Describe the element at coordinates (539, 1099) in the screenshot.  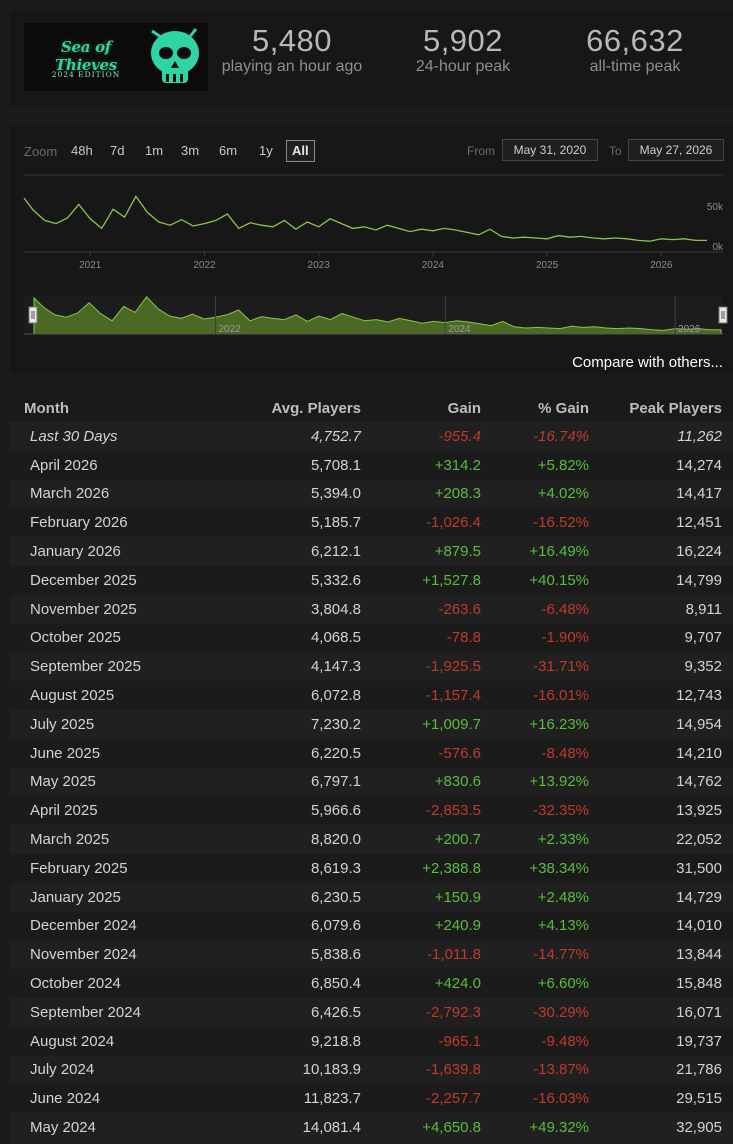
I see `cell-pct-gain: -16.03%` at that location.